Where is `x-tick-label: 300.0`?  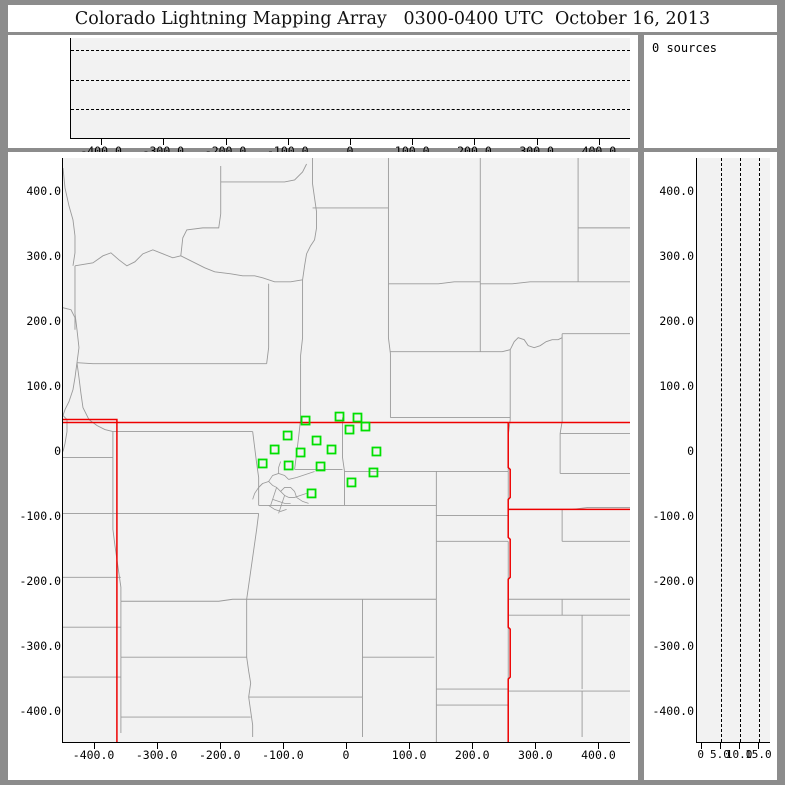
x-tick-label: 300.0 is located at coordinates (535, 755).